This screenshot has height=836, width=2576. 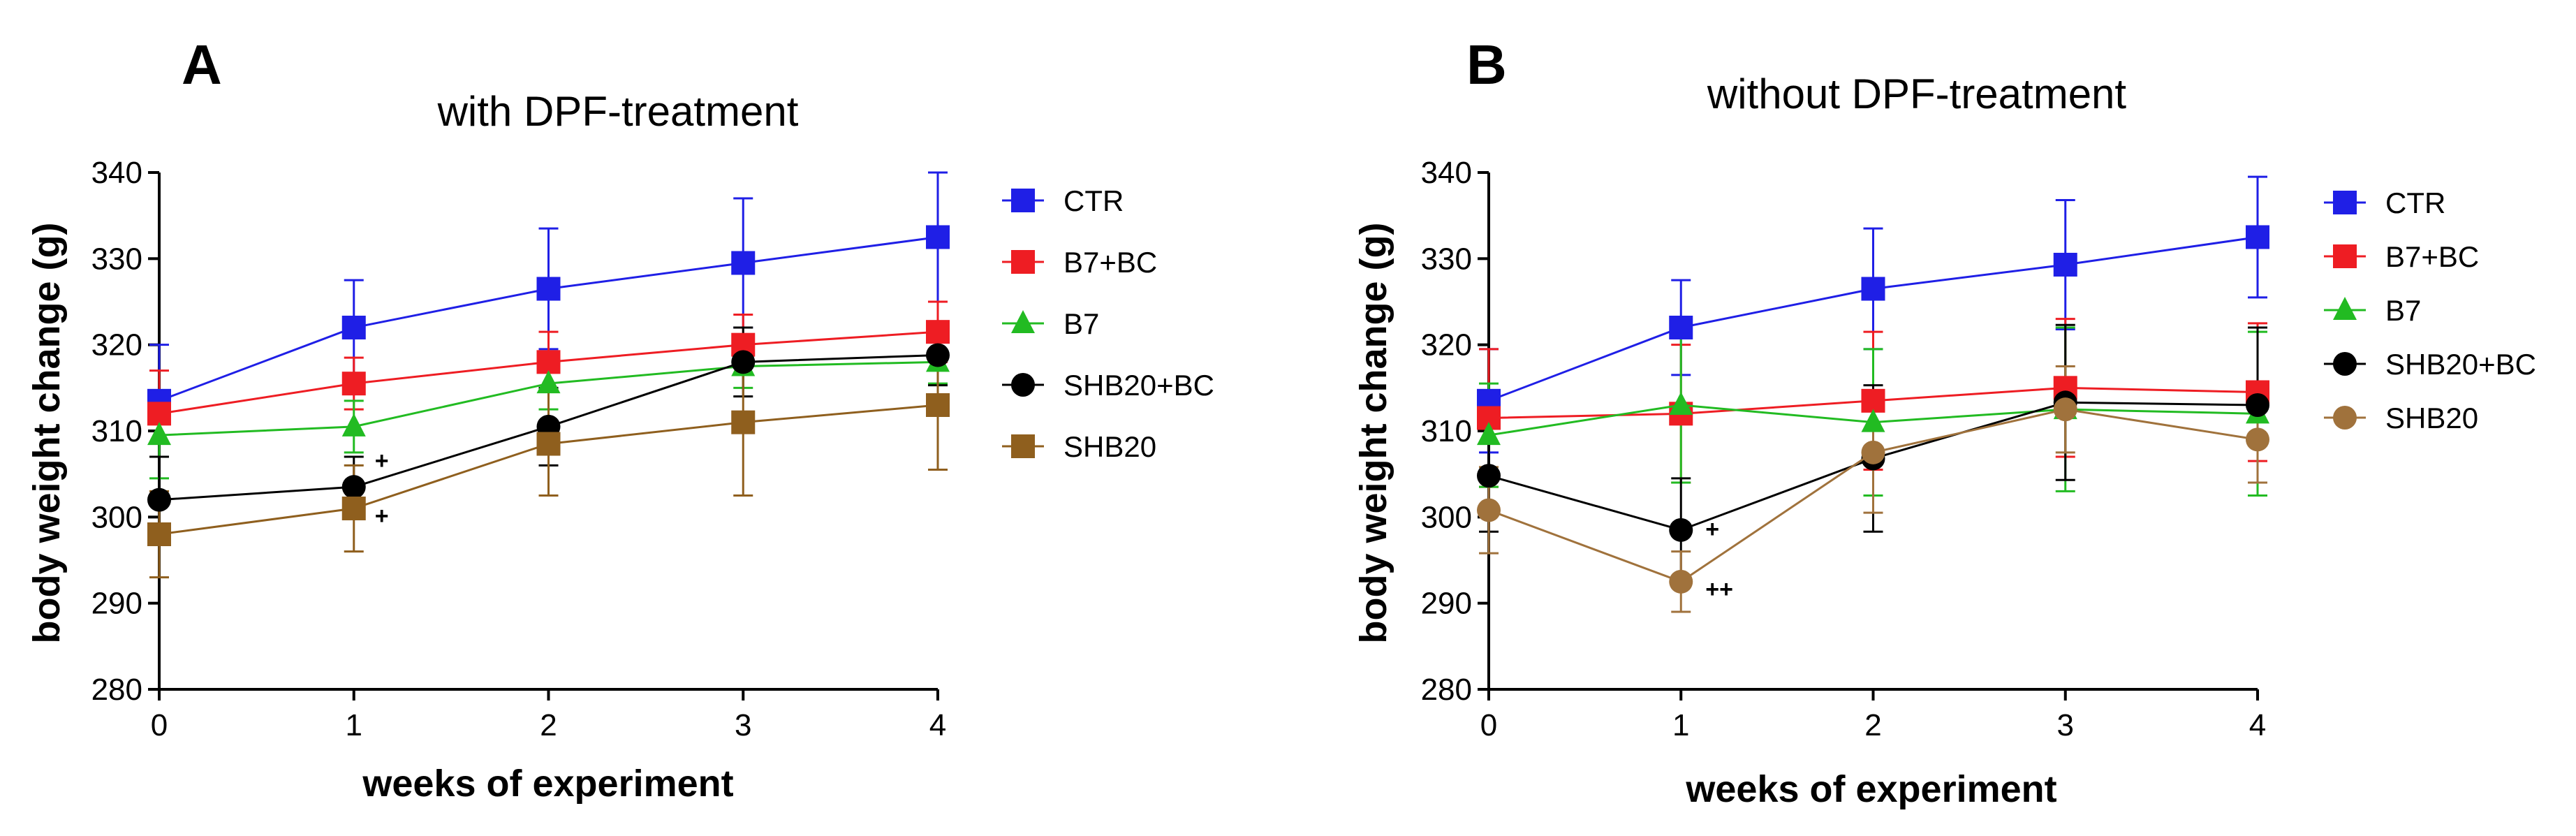 I want to click on panel-b-y-tick-label: 320, so click(x=1446, y=345).